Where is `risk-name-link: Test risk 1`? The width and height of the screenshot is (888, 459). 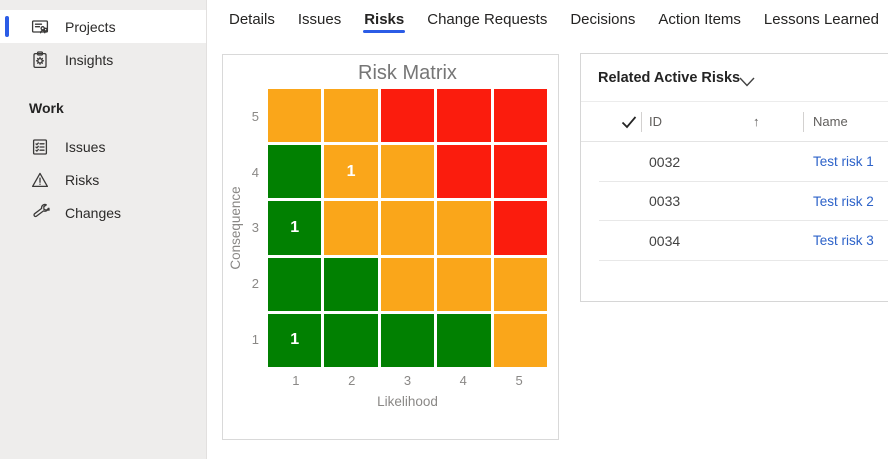
risk-name-link: Test risk 1 is located at coordinates (843, 162).